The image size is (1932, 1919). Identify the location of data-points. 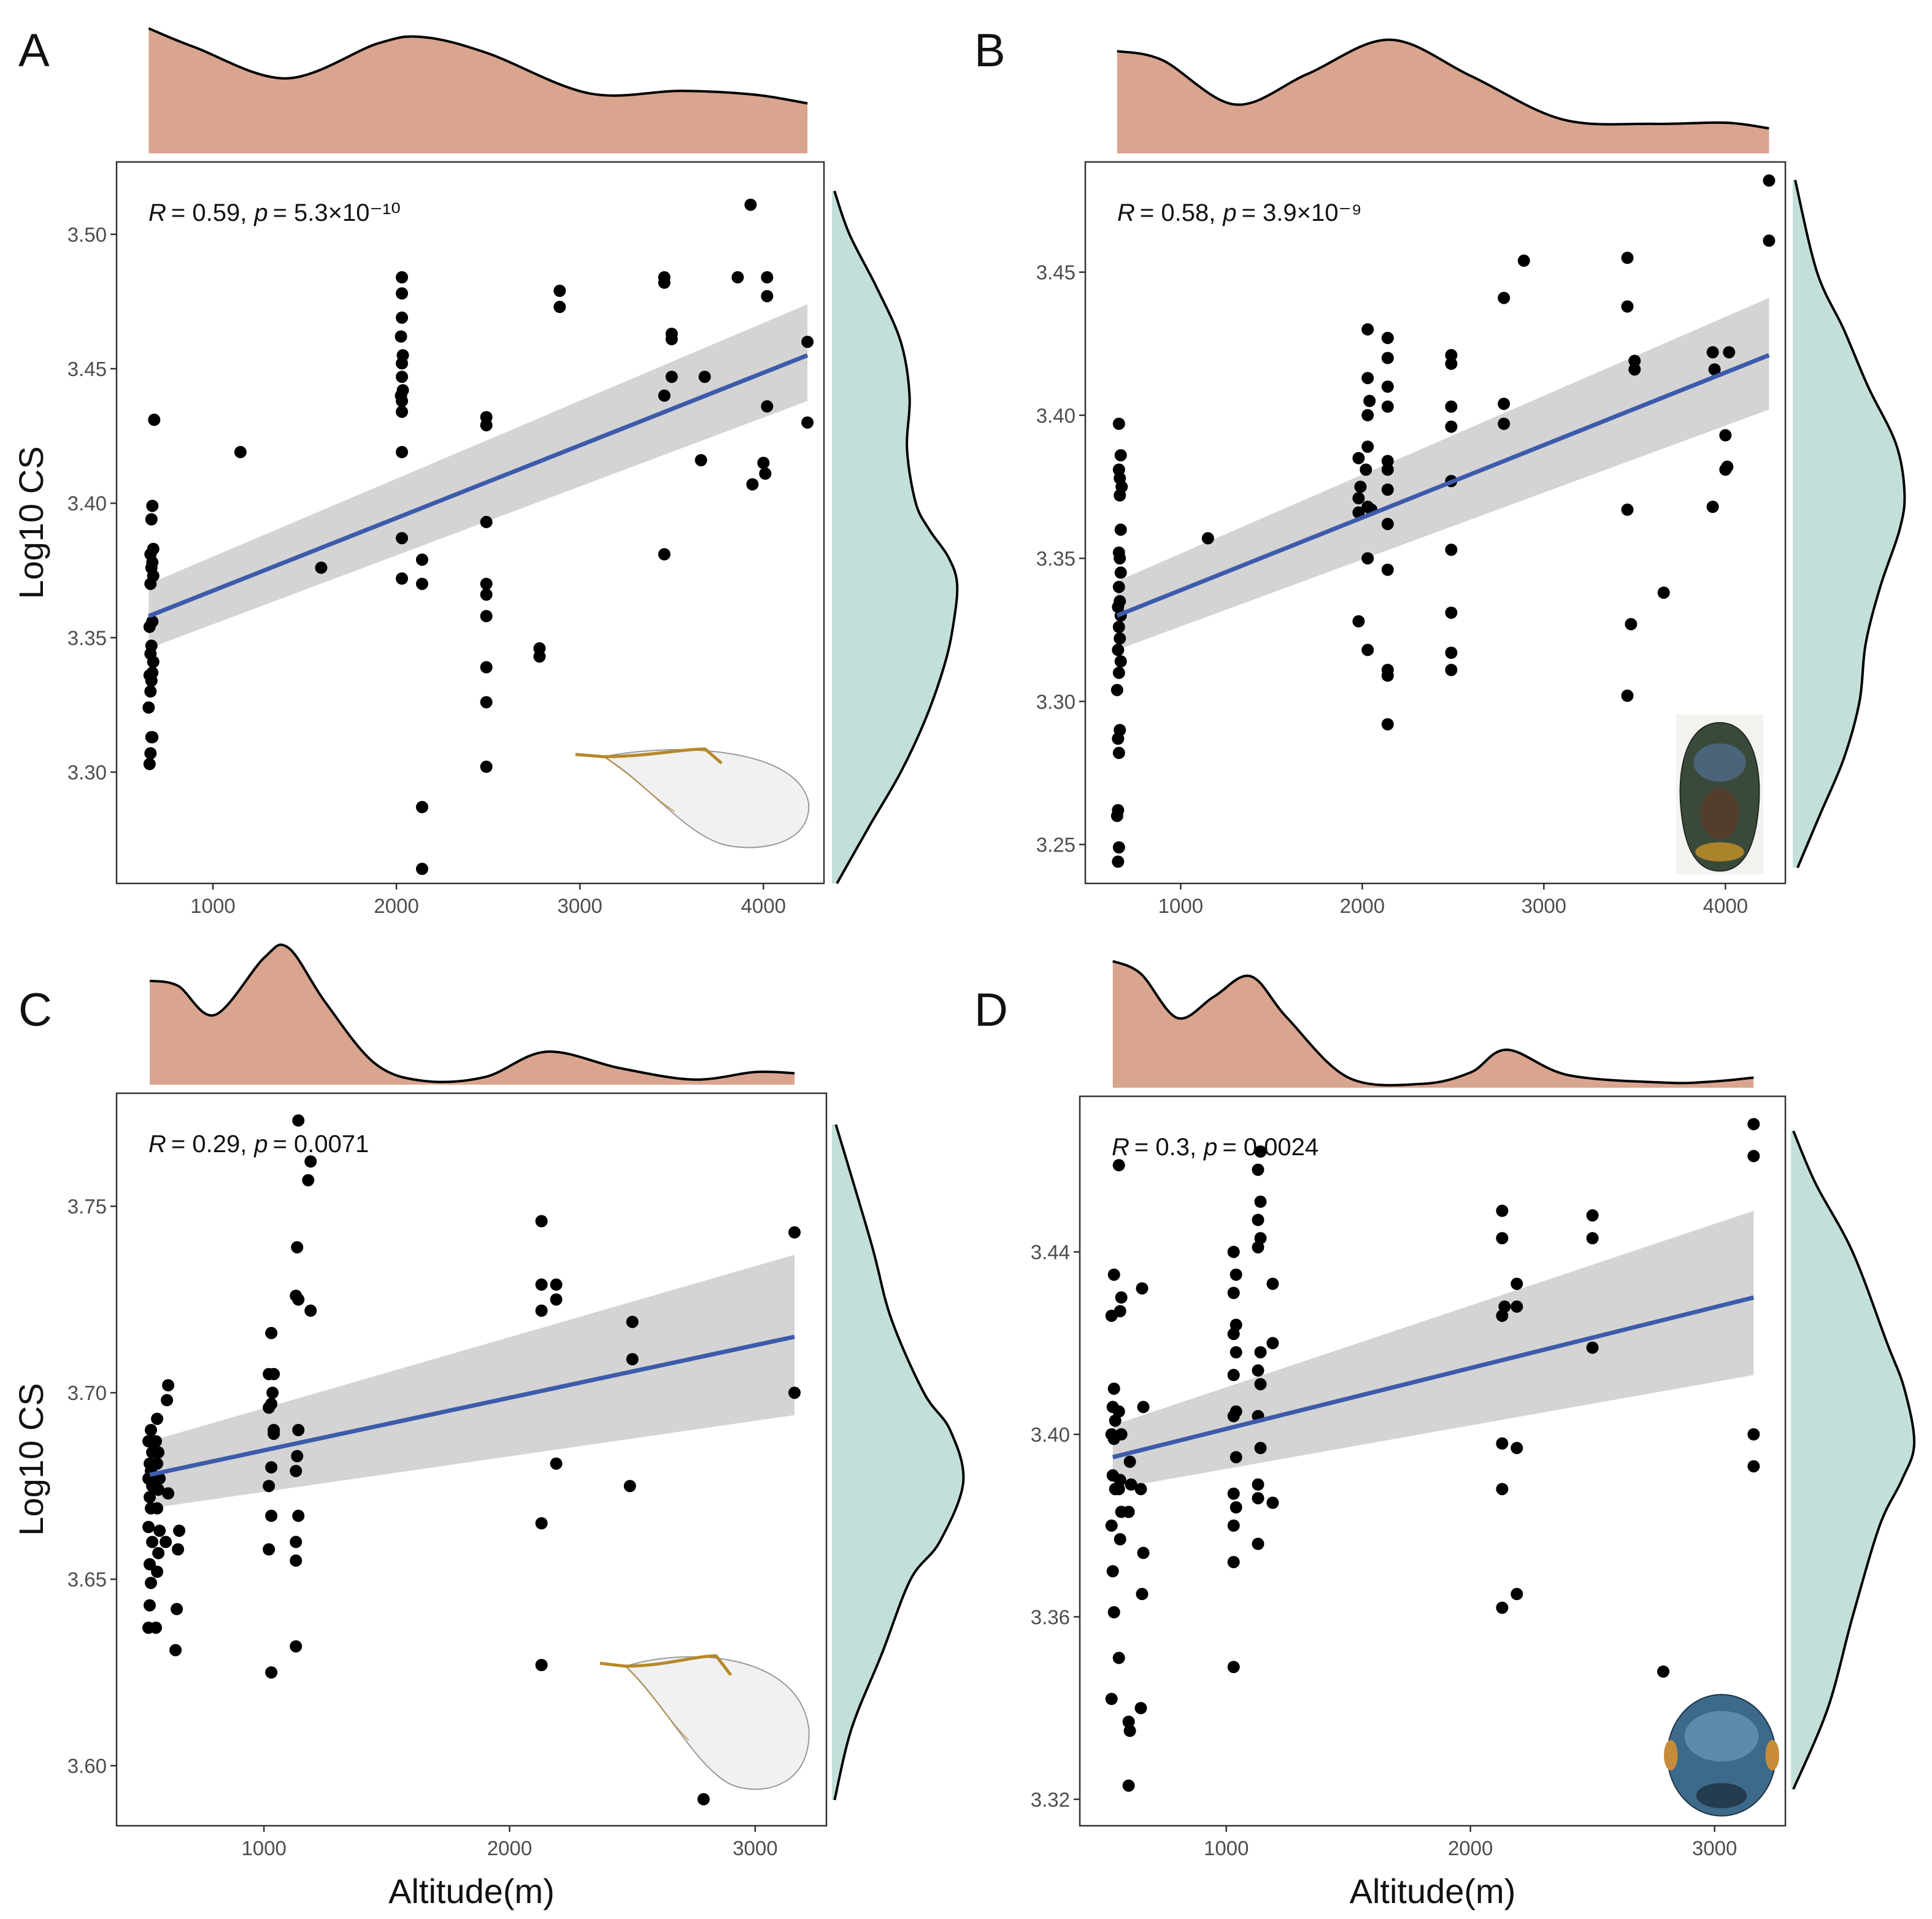
(1432, 1455).